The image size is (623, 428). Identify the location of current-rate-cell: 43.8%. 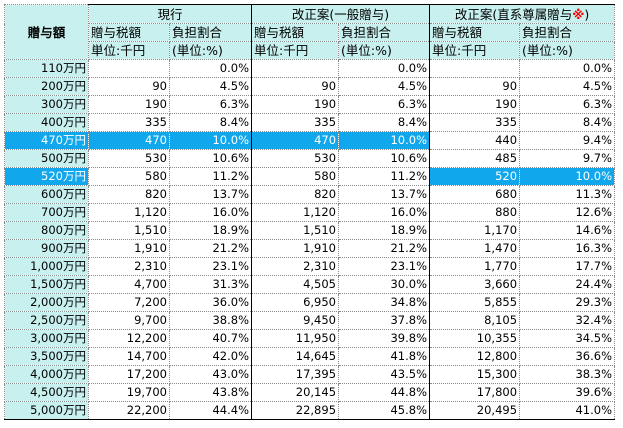
(210, 392).